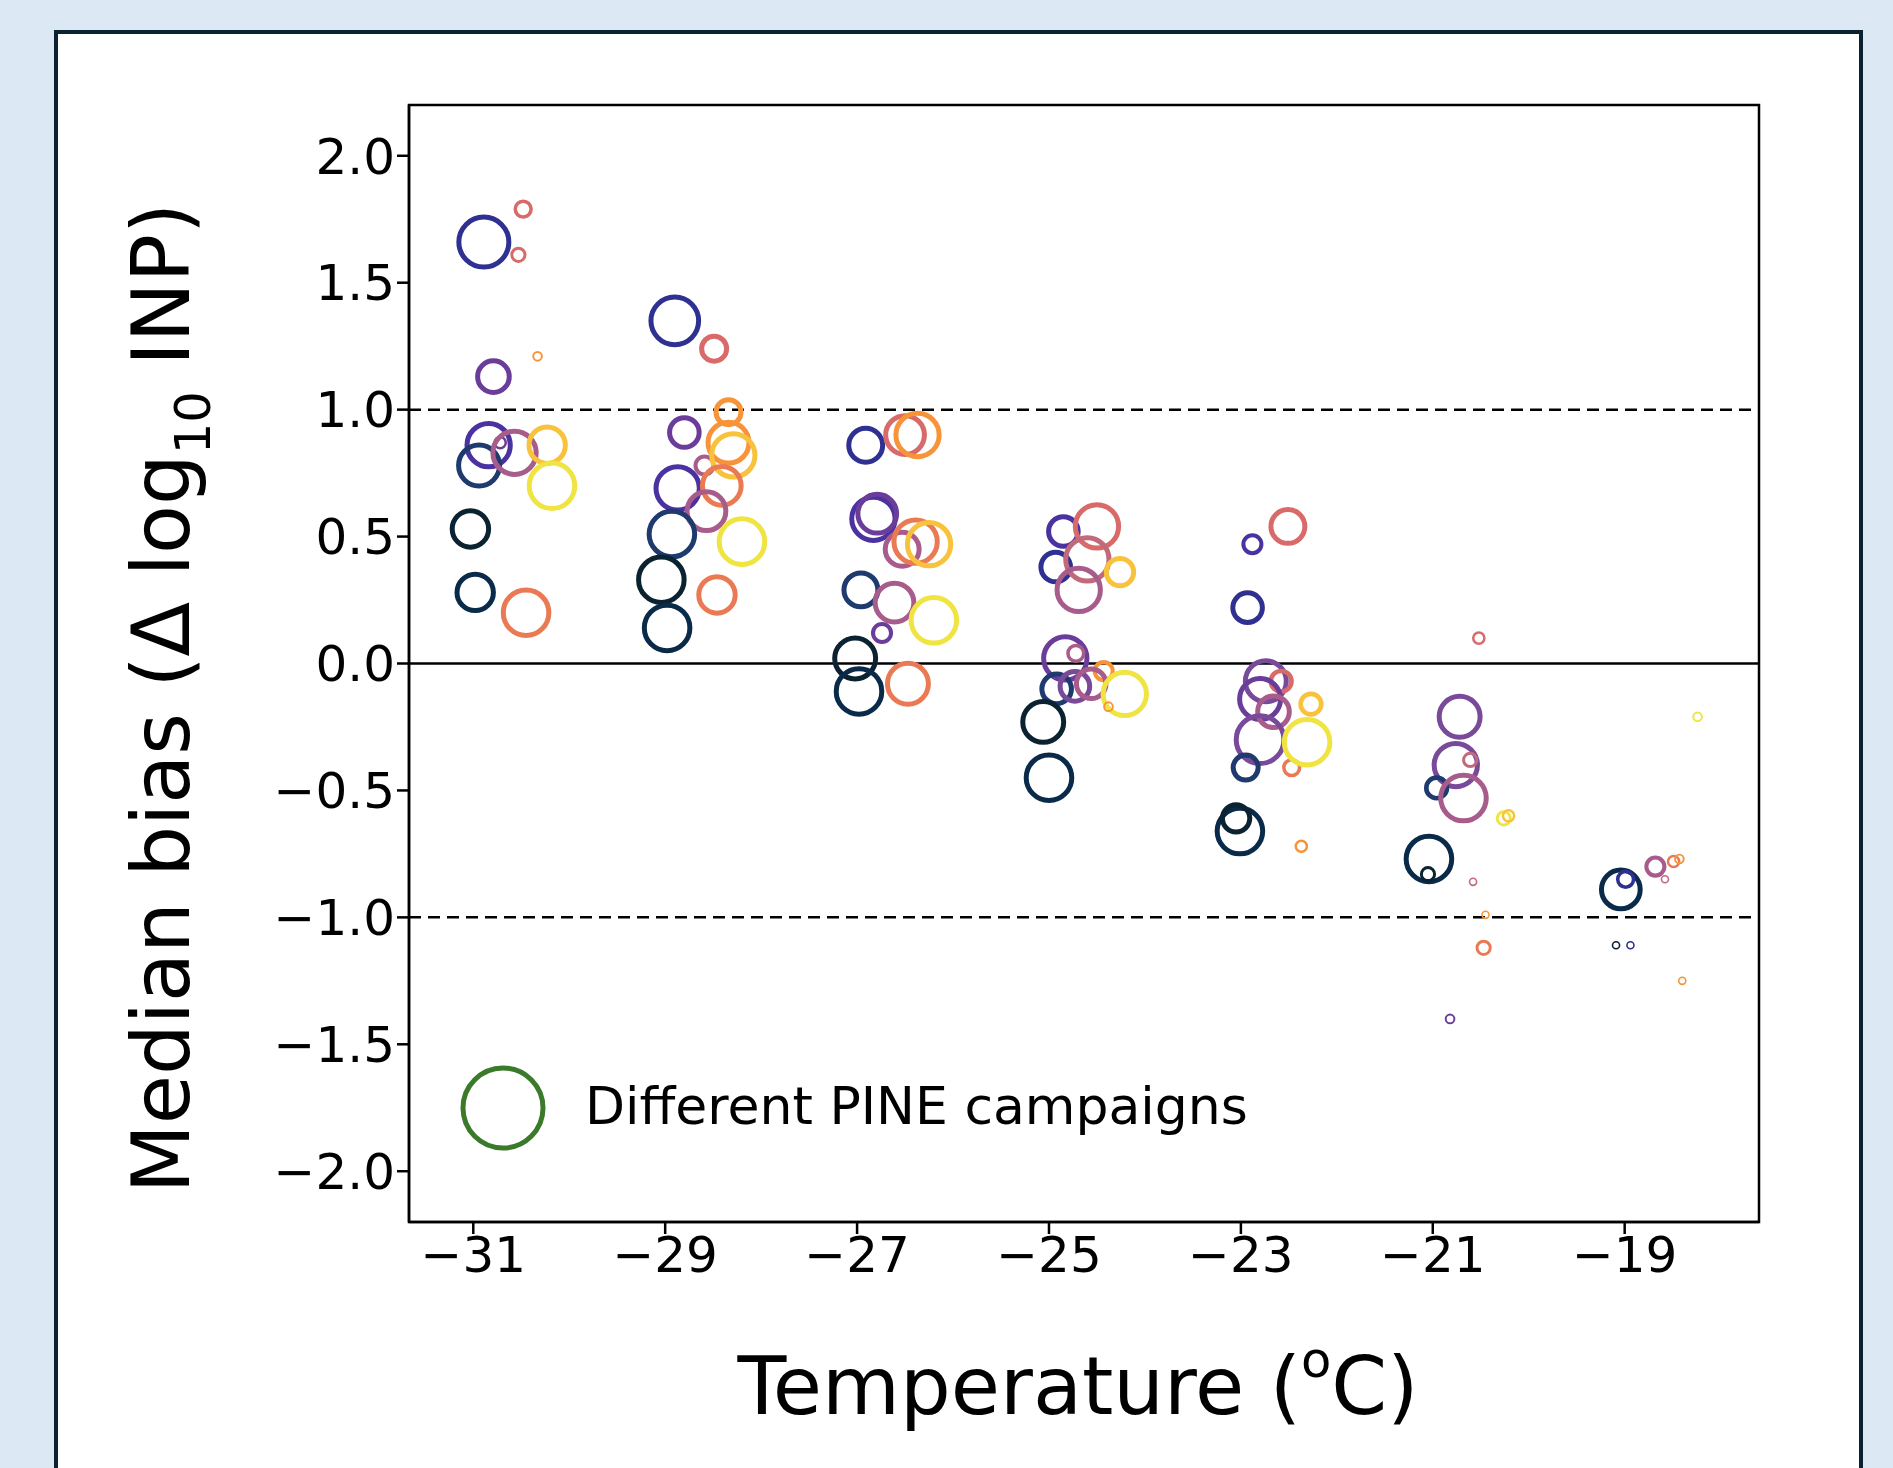 The image size is (1893, 1468). Describe the element at coordinates (355, 664) in the screenshot. I see `y-tick-label: 0.0` at that location.